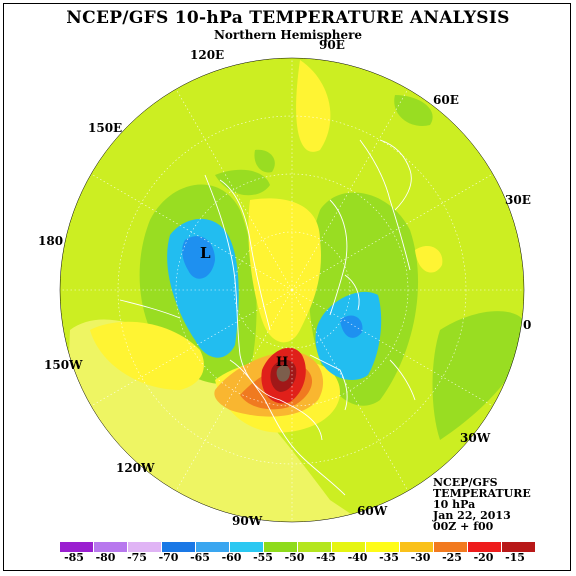  What do you see at coordinates (168, 557) in the screenshot?
I see `colorbar-tick-label: -70` at bounding box center [168, 557].